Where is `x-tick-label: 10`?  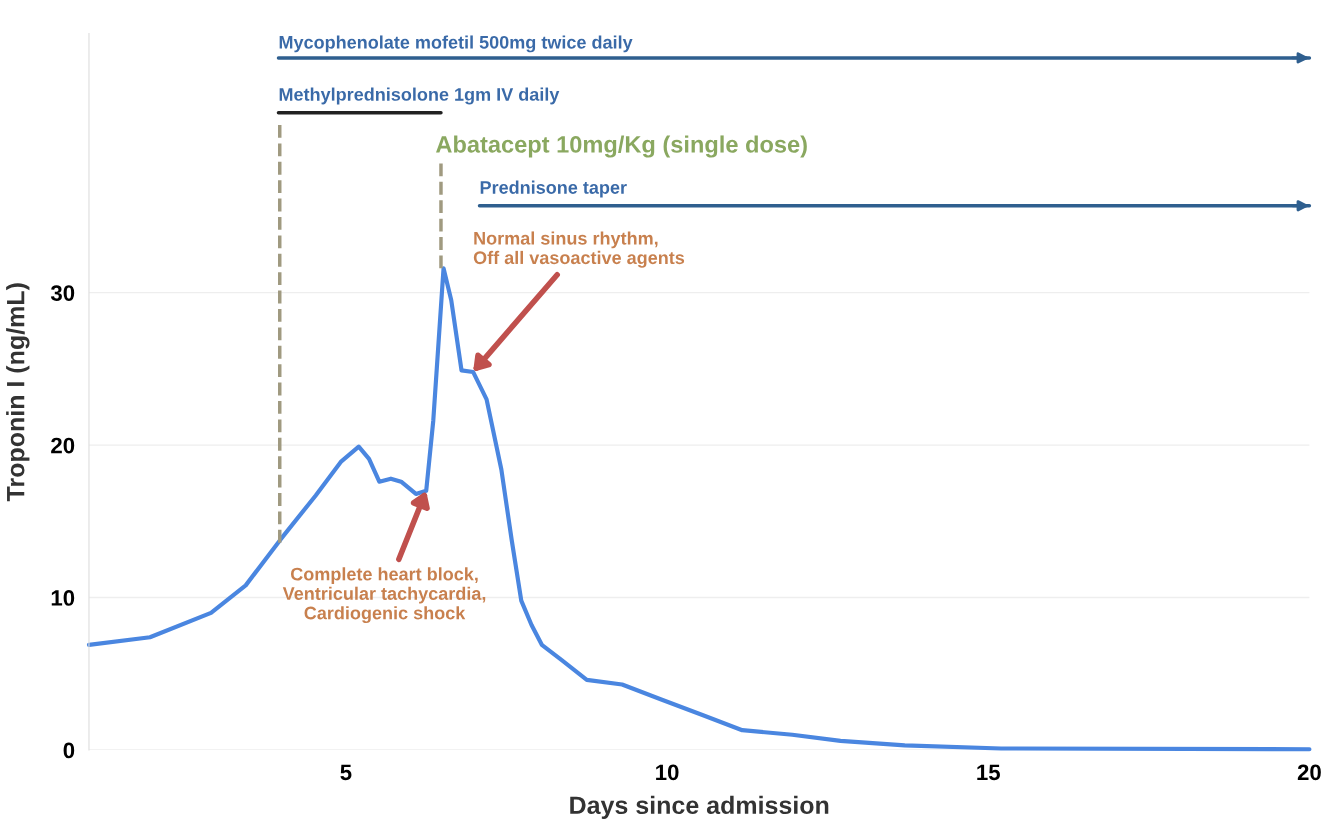
x-tick-label: 10 is located at coordinates (667, 772).